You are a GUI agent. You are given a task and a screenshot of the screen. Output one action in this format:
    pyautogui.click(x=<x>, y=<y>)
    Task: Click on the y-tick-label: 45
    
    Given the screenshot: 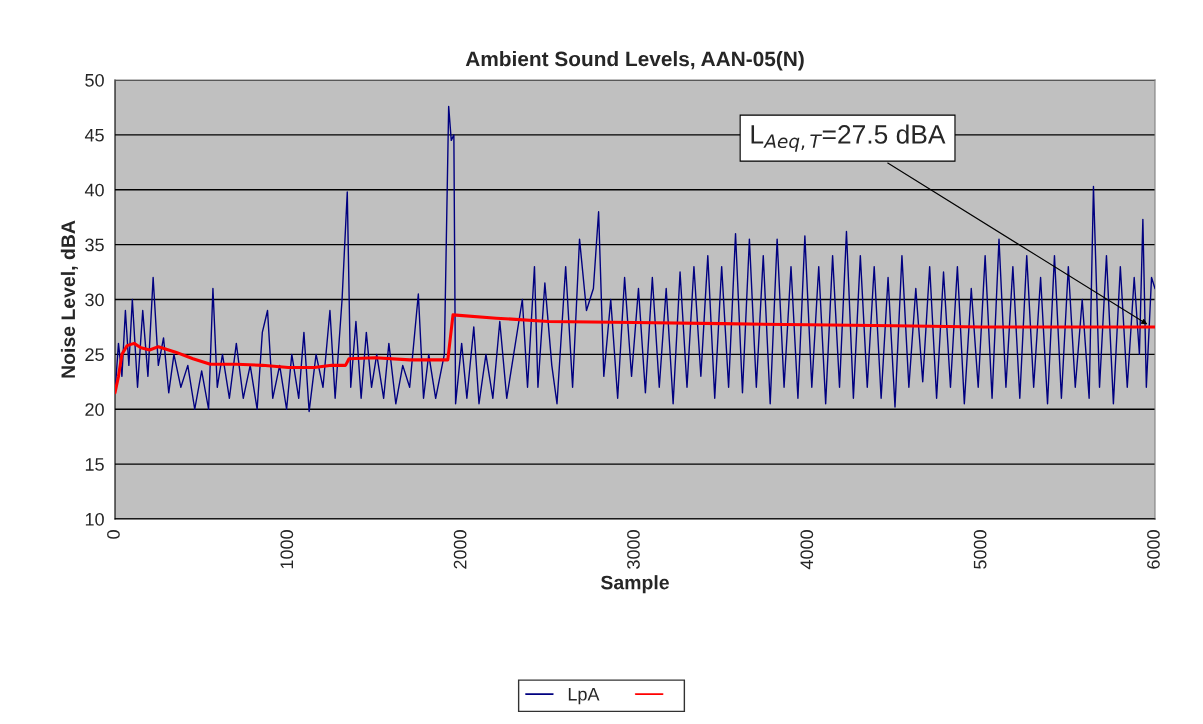 What is the action you would take?
    pyautogui.click(x=94, y=135)
    